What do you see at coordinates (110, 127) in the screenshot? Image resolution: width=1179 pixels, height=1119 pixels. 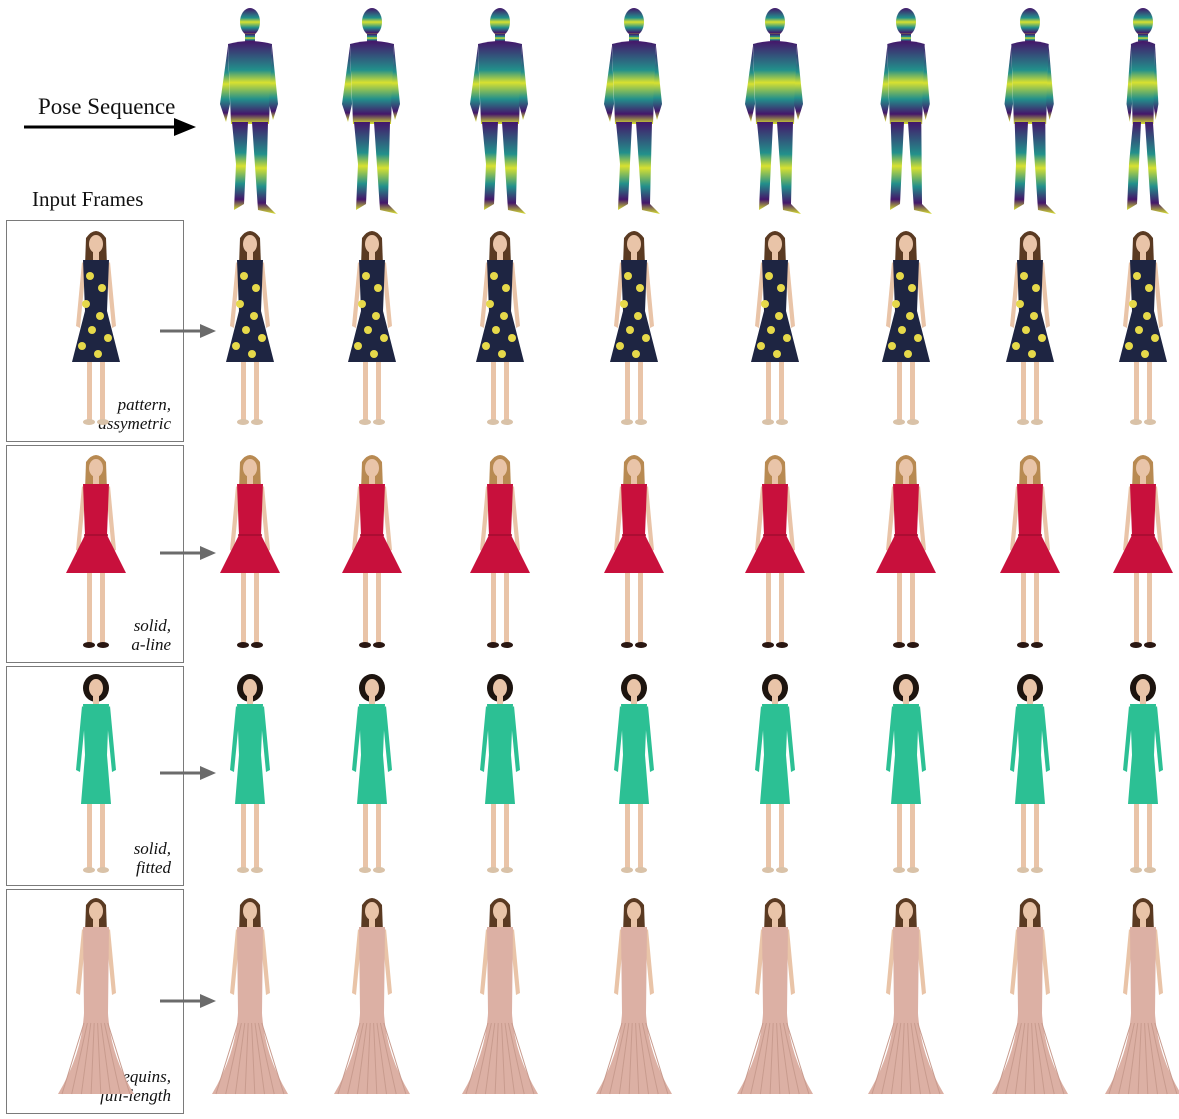 I see `pose-arrow-icon` at bounding box center [110, 127].